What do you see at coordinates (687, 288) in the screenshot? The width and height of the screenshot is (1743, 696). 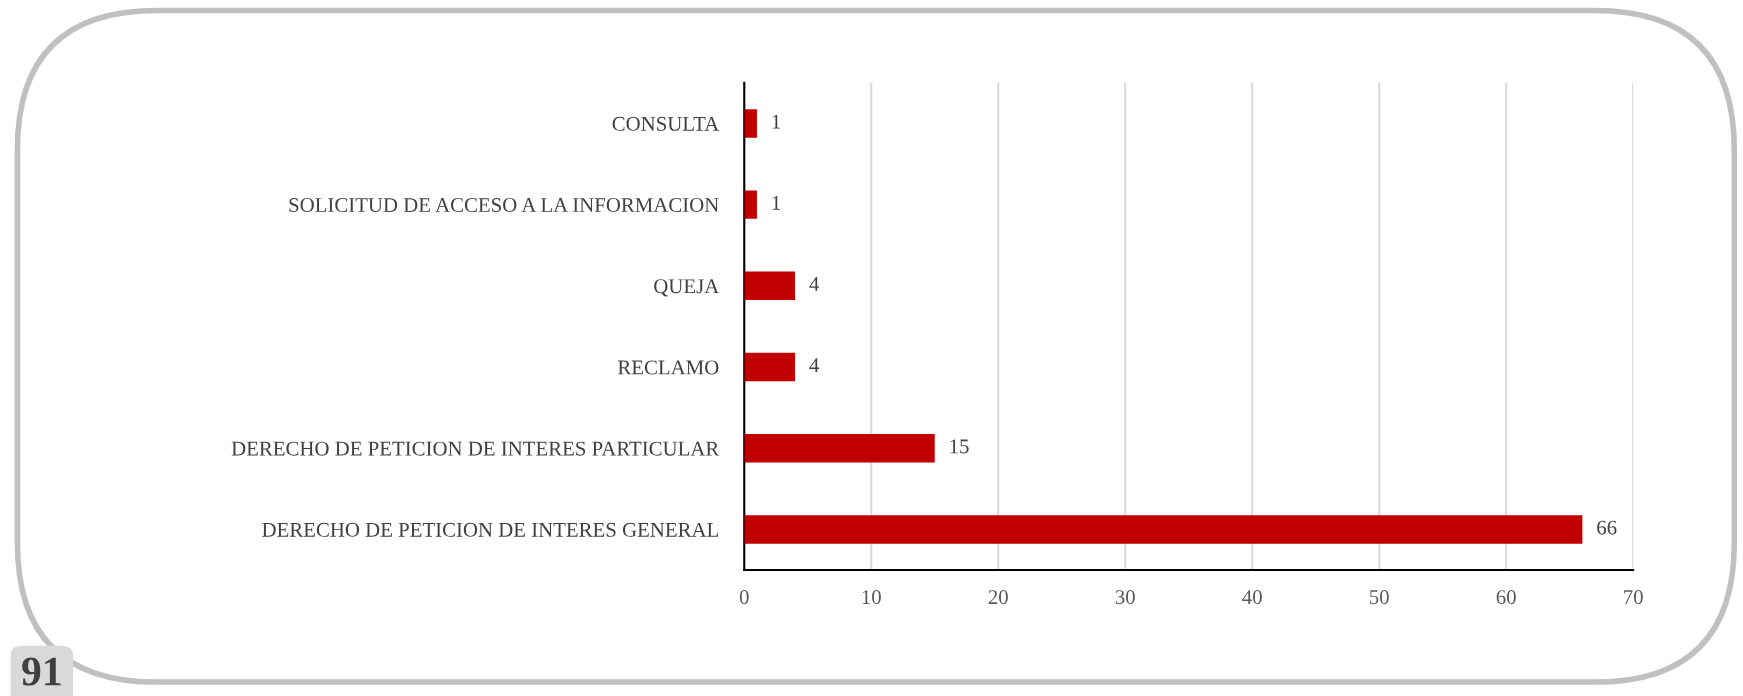 I see `y-tick-label: QUEJA` at bounding box center [687, 288].